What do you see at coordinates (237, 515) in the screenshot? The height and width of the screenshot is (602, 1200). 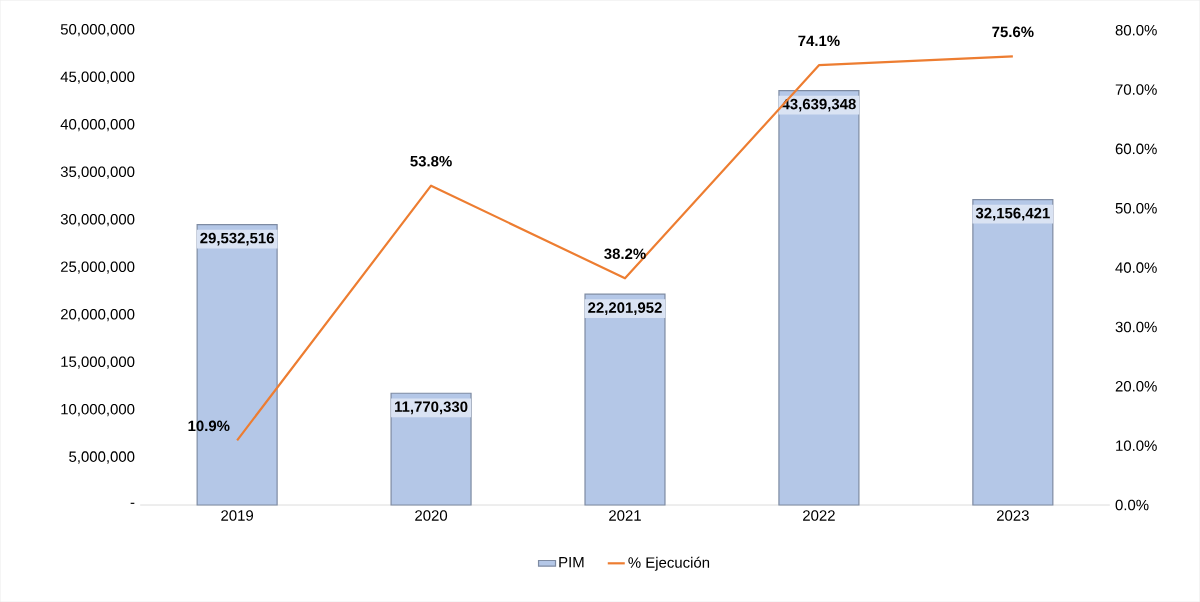 I see `x-tick-label: 2019` at bounding box center [237, 515].